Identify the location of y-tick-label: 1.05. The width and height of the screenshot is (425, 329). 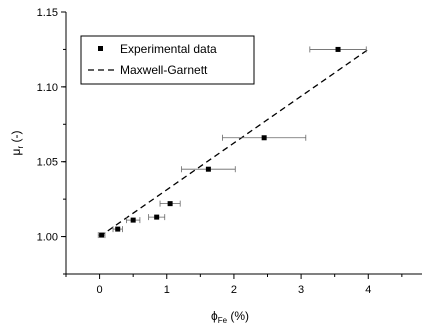
(47, 163).